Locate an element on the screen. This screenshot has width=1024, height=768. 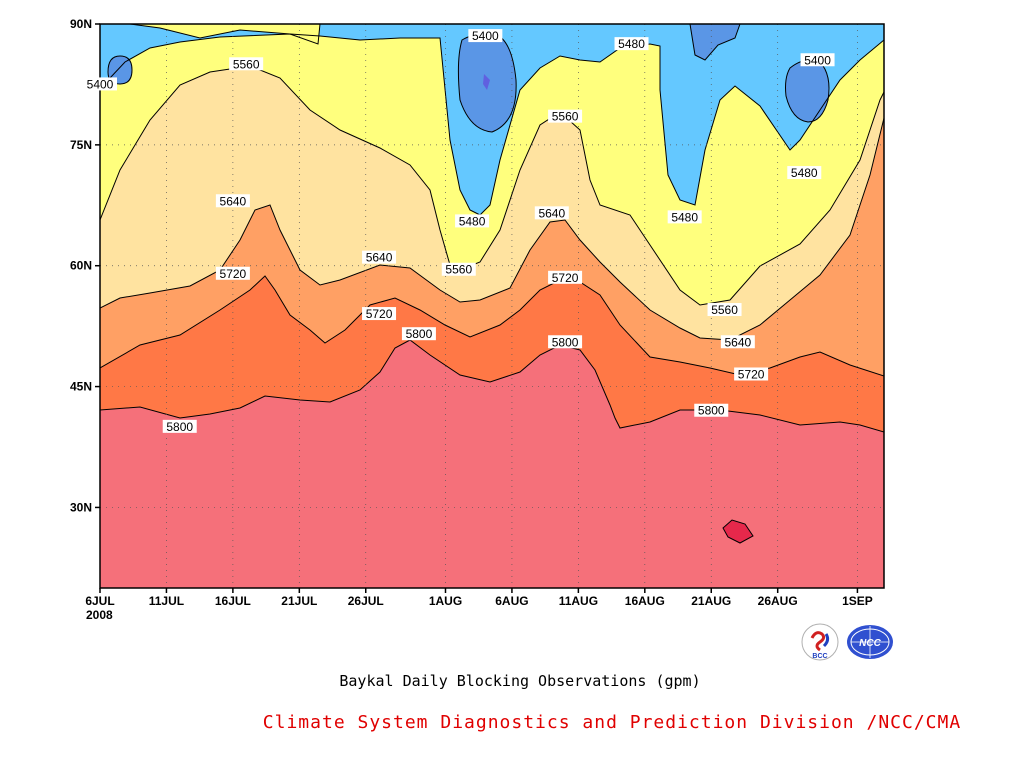
y-axis: 90N 75N 60N 45N 30N is located at coordinates (85, 265).